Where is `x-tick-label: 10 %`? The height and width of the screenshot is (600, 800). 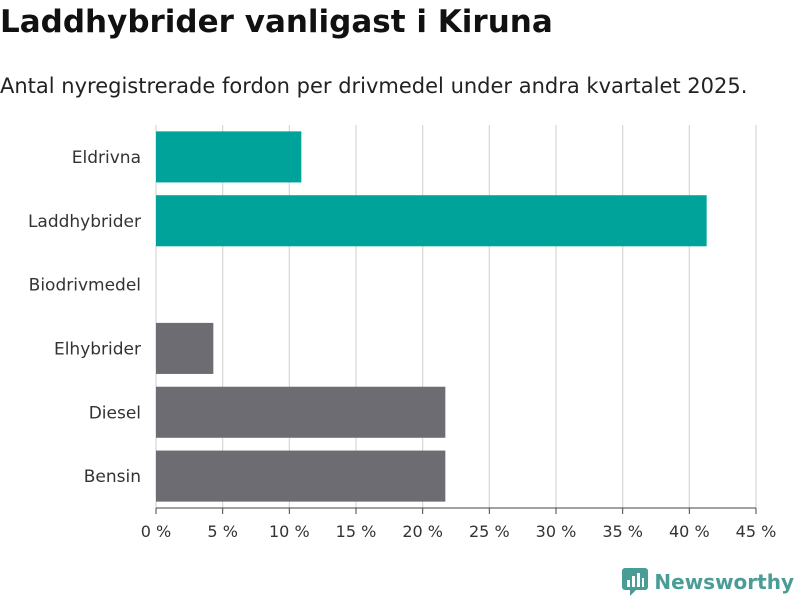
x-tick-label: 10 % is located at coordinates (289, 531).